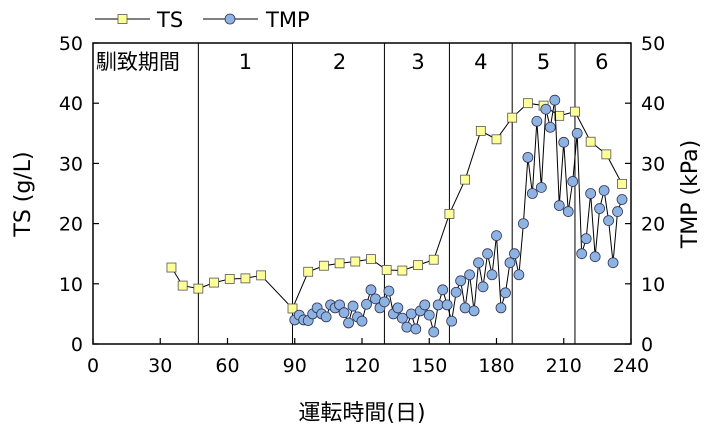  I want to click on x-tick-label: 180, so click(496, 366).